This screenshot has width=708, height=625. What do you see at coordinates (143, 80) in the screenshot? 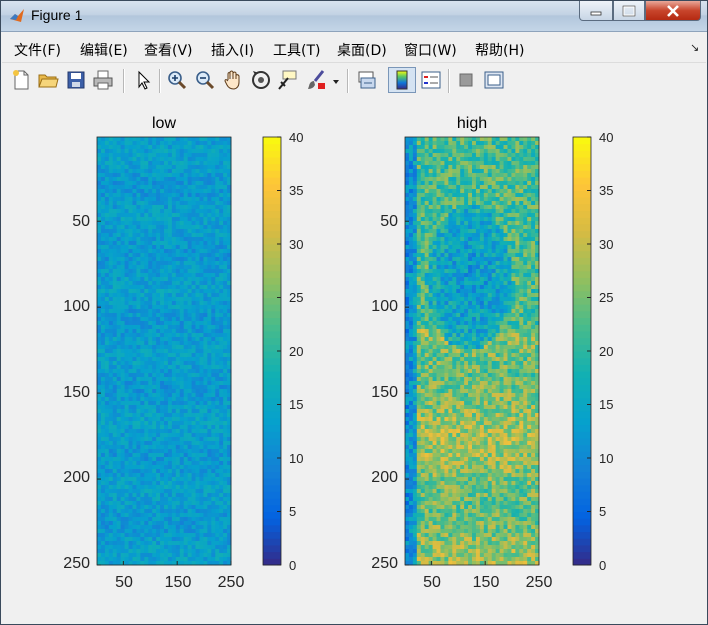
I see `edit-plot-arrow-icon` at bounding box center [143, 80].